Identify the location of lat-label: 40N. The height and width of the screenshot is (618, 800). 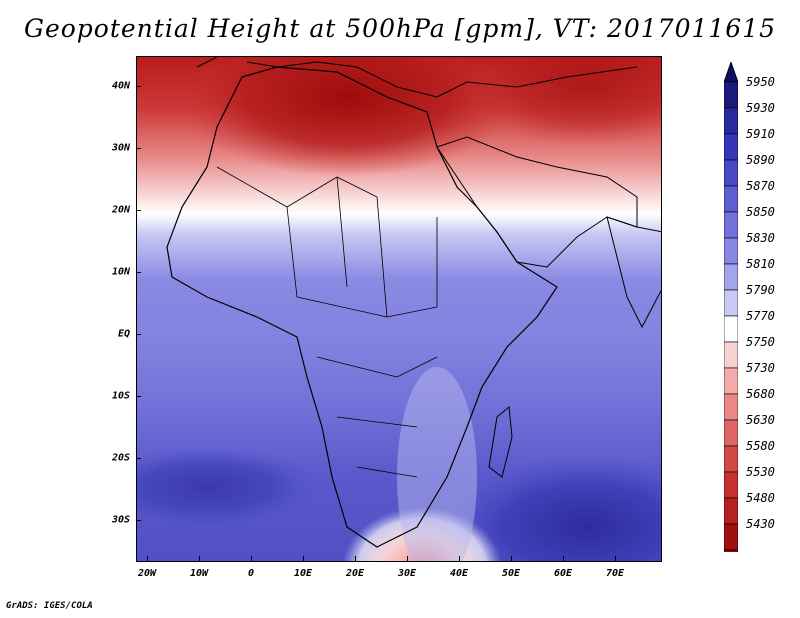
(120, 86).